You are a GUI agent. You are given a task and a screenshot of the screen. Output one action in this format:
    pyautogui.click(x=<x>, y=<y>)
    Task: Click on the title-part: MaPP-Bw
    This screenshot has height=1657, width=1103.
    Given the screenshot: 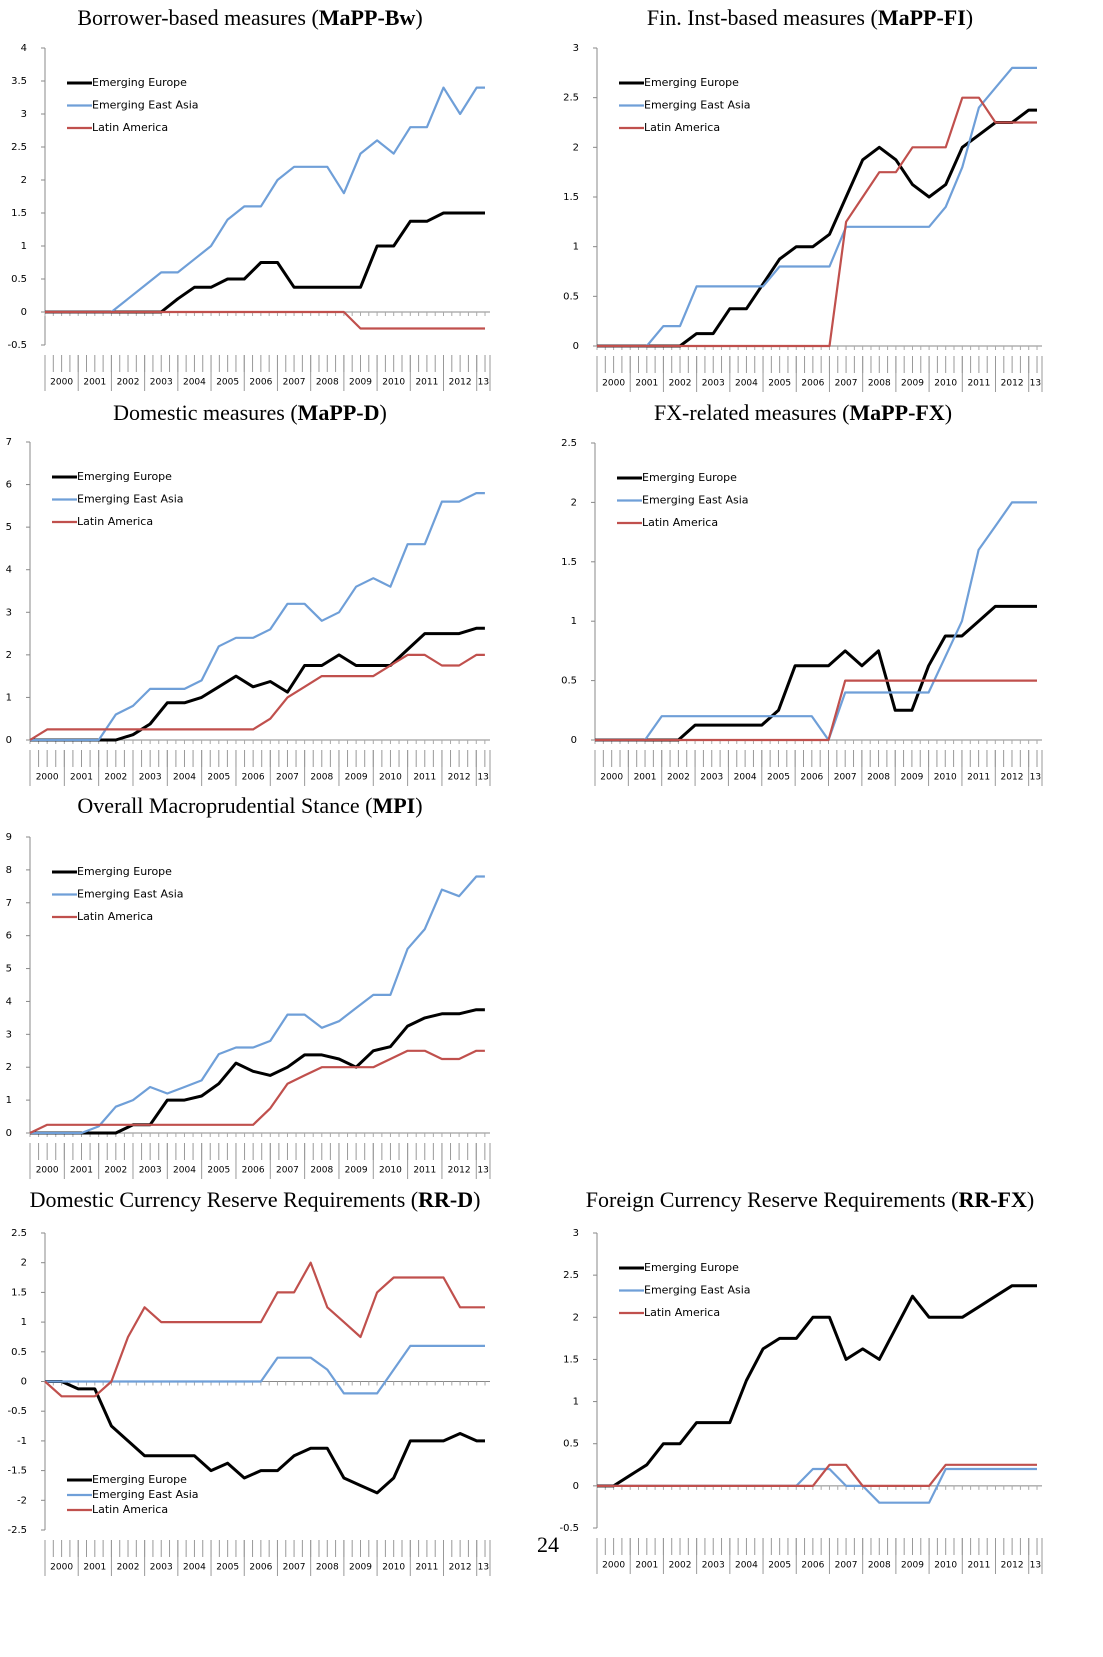 What is the action you would take?
    pyautogui.click(x=367, y=17)
    